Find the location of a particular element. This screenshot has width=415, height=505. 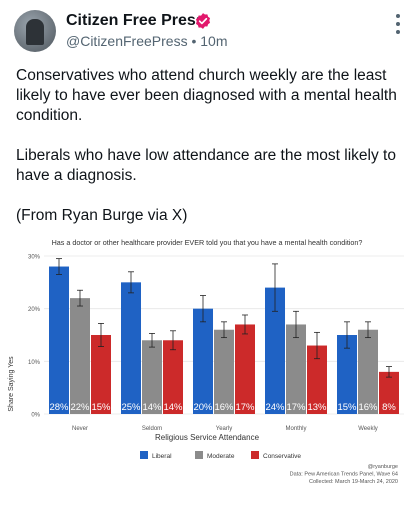

x-tick-label: Weekly is located at coordinates (368, 429).